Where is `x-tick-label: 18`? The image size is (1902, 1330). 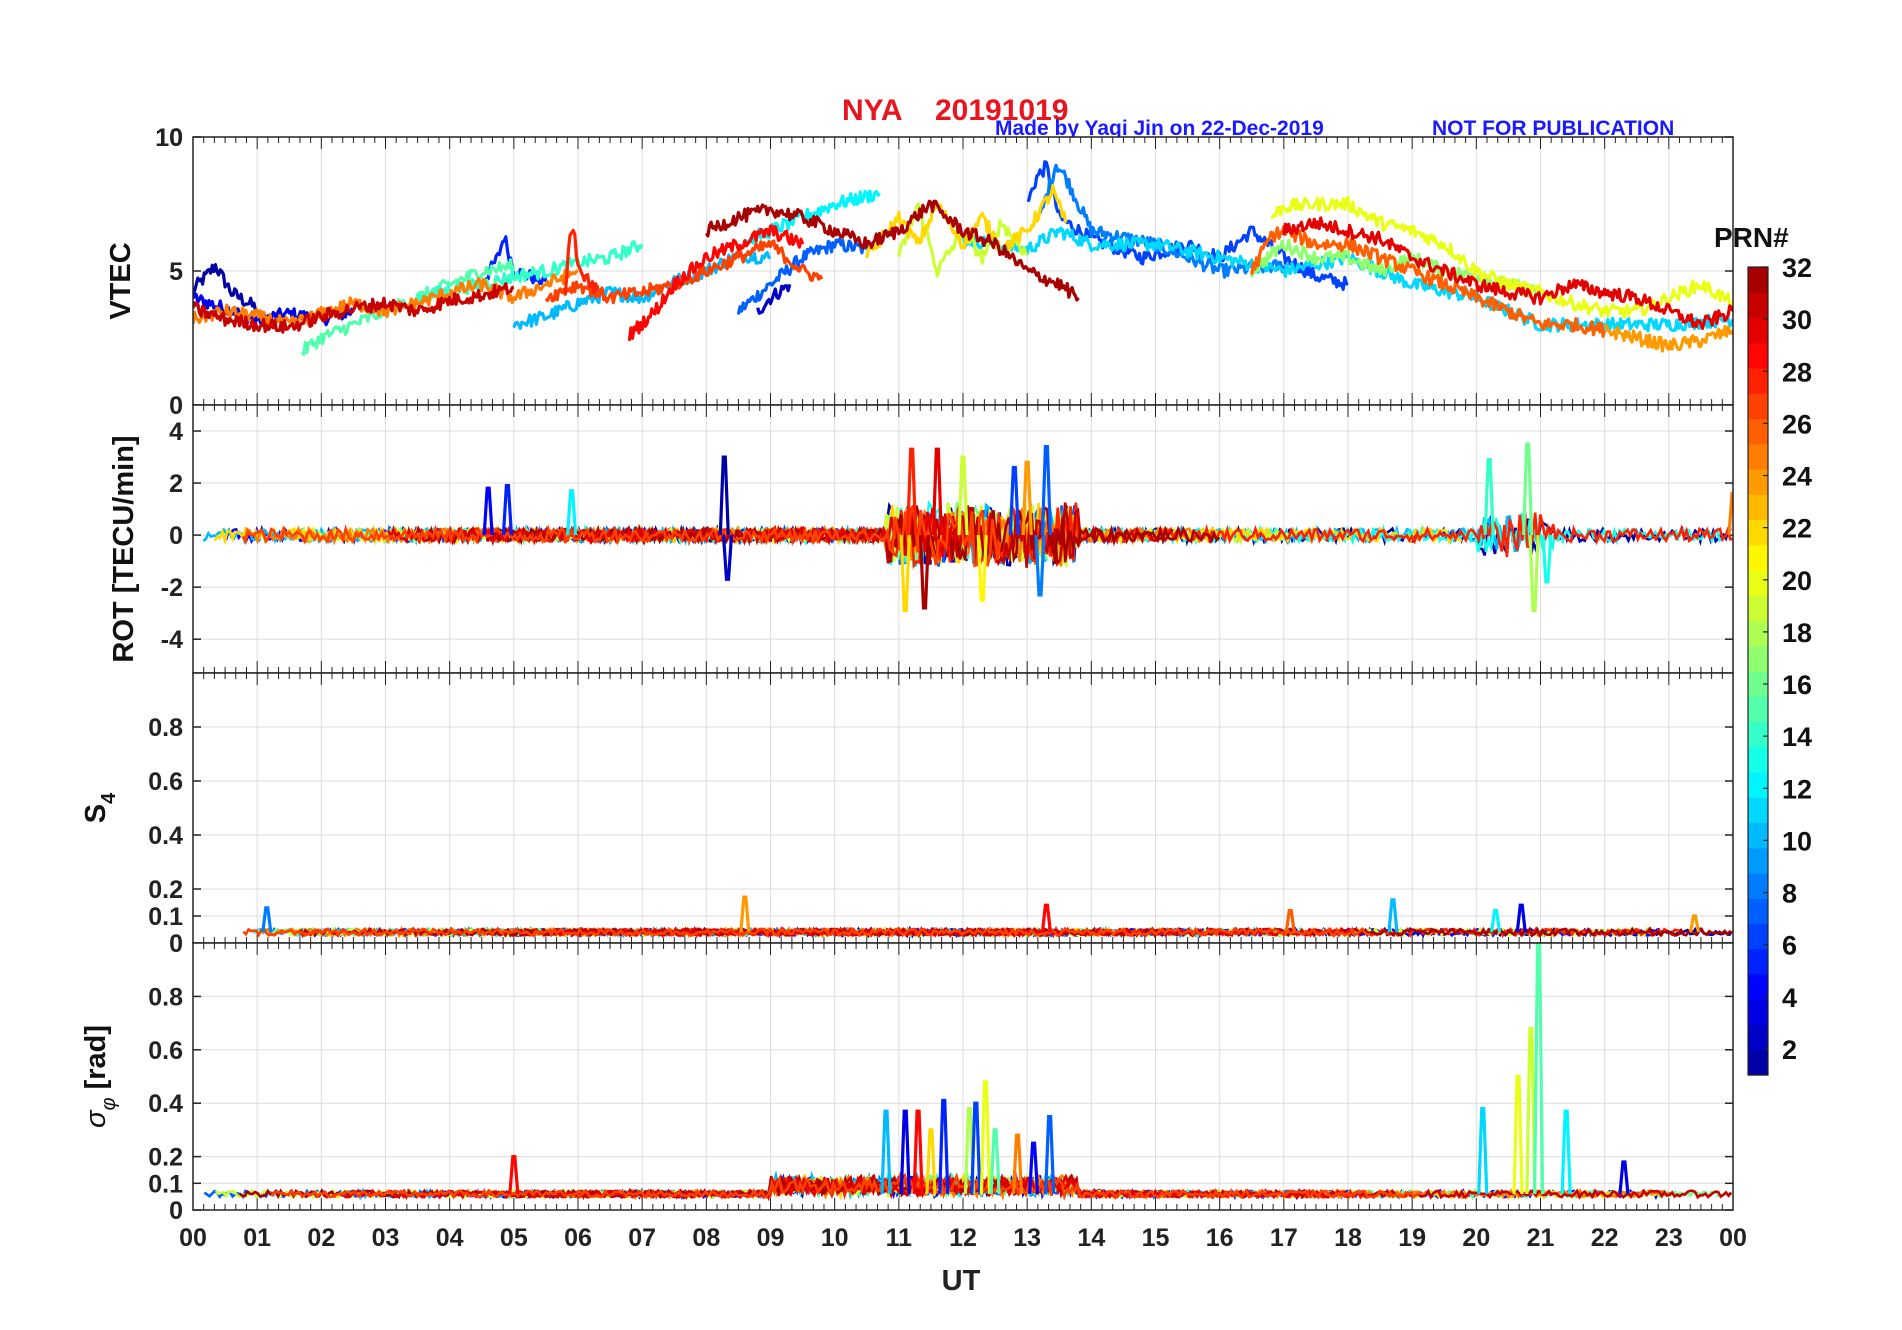
x-tick-label: 18 is located at coordinates (1348, 1238).